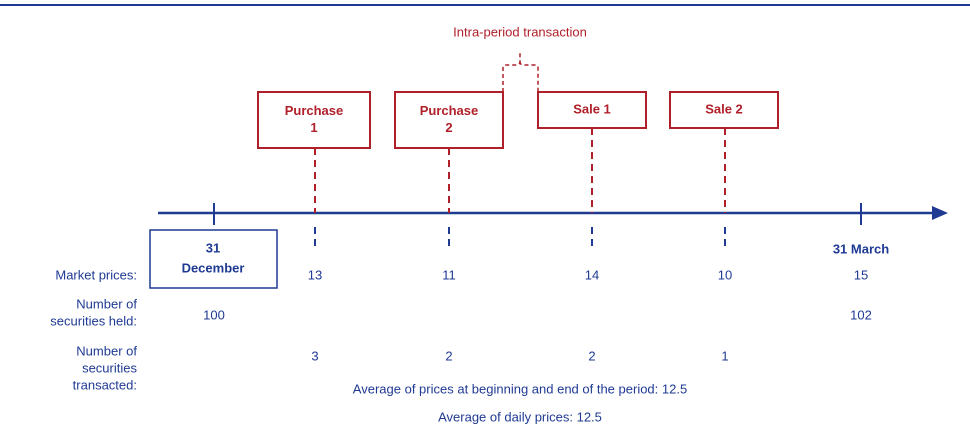  What do you see at coordinates (213, 247) in the screenshot?
I see `start-date: 31` at bounding box center [213, 247].